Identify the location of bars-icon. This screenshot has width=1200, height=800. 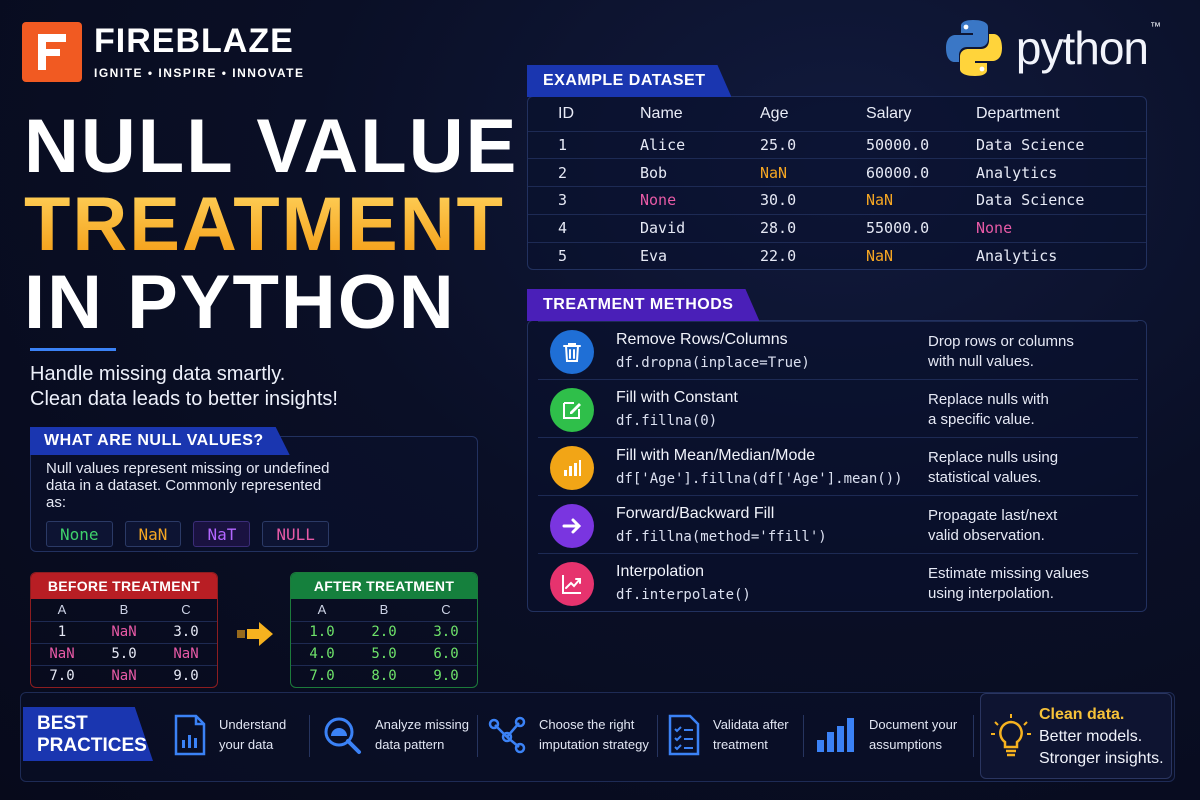
(835, 735).